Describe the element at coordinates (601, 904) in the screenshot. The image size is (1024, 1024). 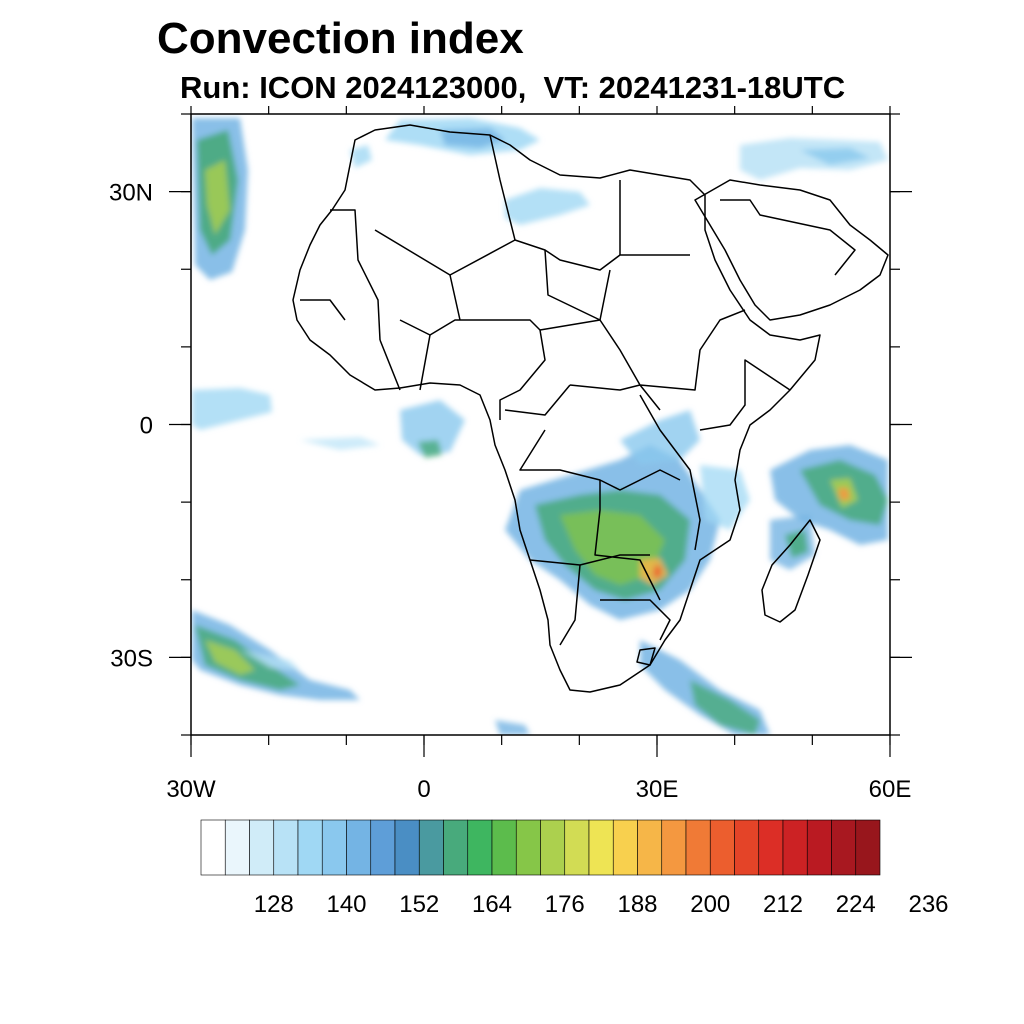
I see `colorbar-labels: 128 140 152 164 176 188 200 212 224 236` at that location.